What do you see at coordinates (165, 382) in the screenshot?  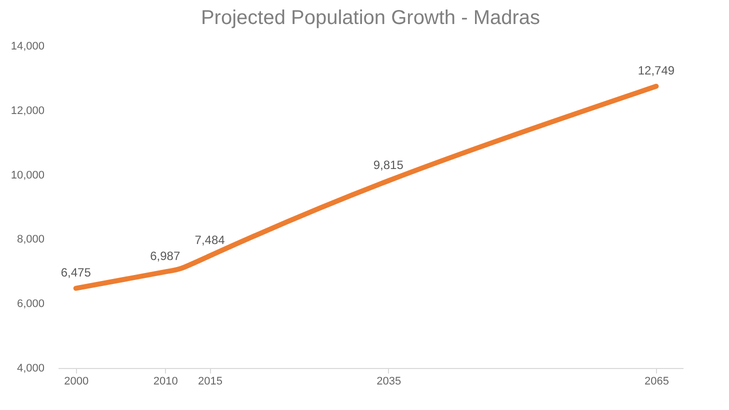 I see `x-tick-label: 2010` at bounding box center [165, 382].